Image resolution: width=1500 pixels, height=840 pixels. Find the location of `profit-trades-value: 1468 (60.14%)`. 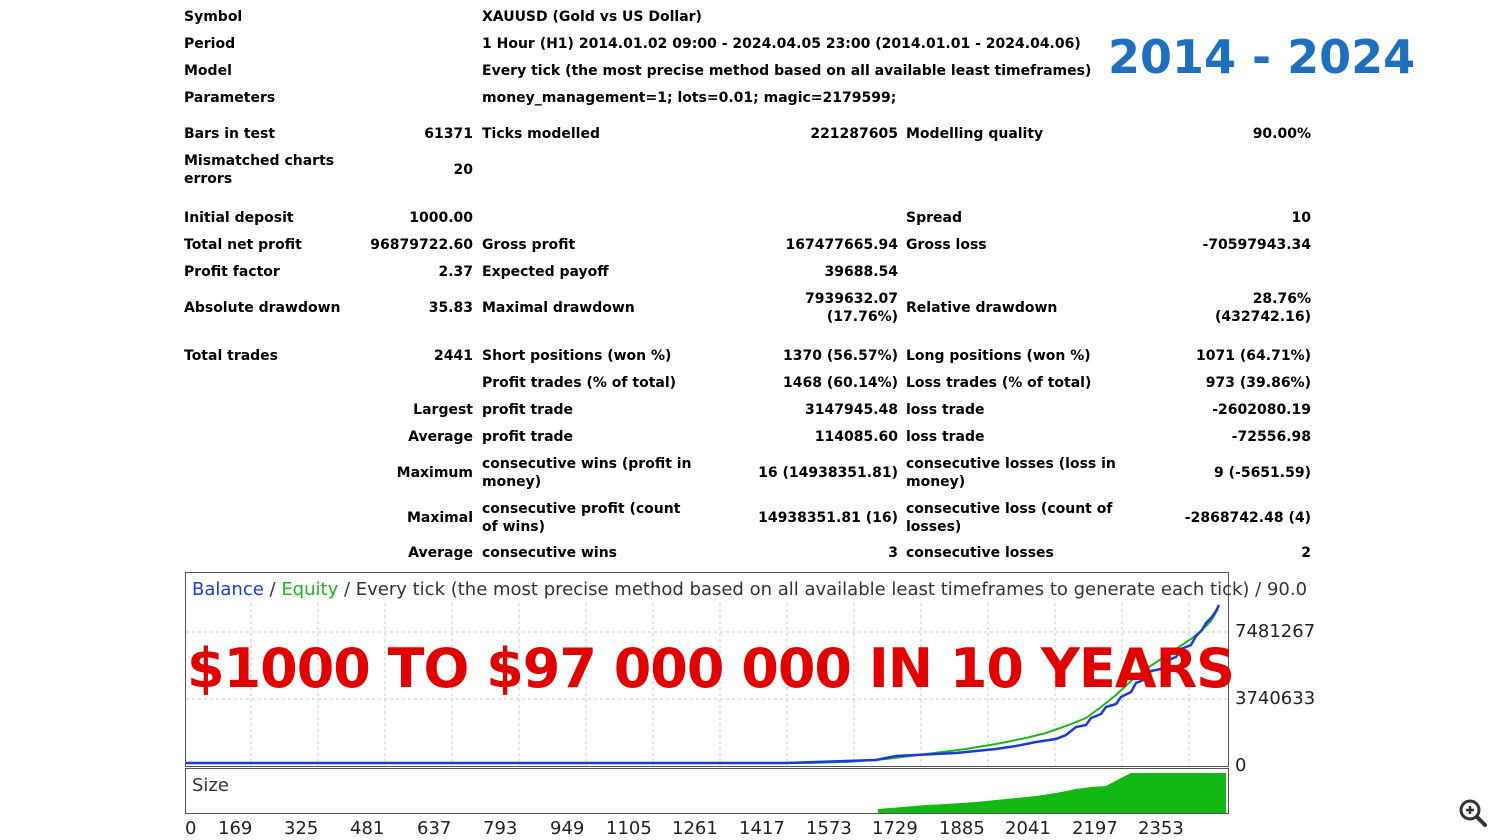

profit-trades-value: 1468 (60.14%) is located at coordinates (840, 383).